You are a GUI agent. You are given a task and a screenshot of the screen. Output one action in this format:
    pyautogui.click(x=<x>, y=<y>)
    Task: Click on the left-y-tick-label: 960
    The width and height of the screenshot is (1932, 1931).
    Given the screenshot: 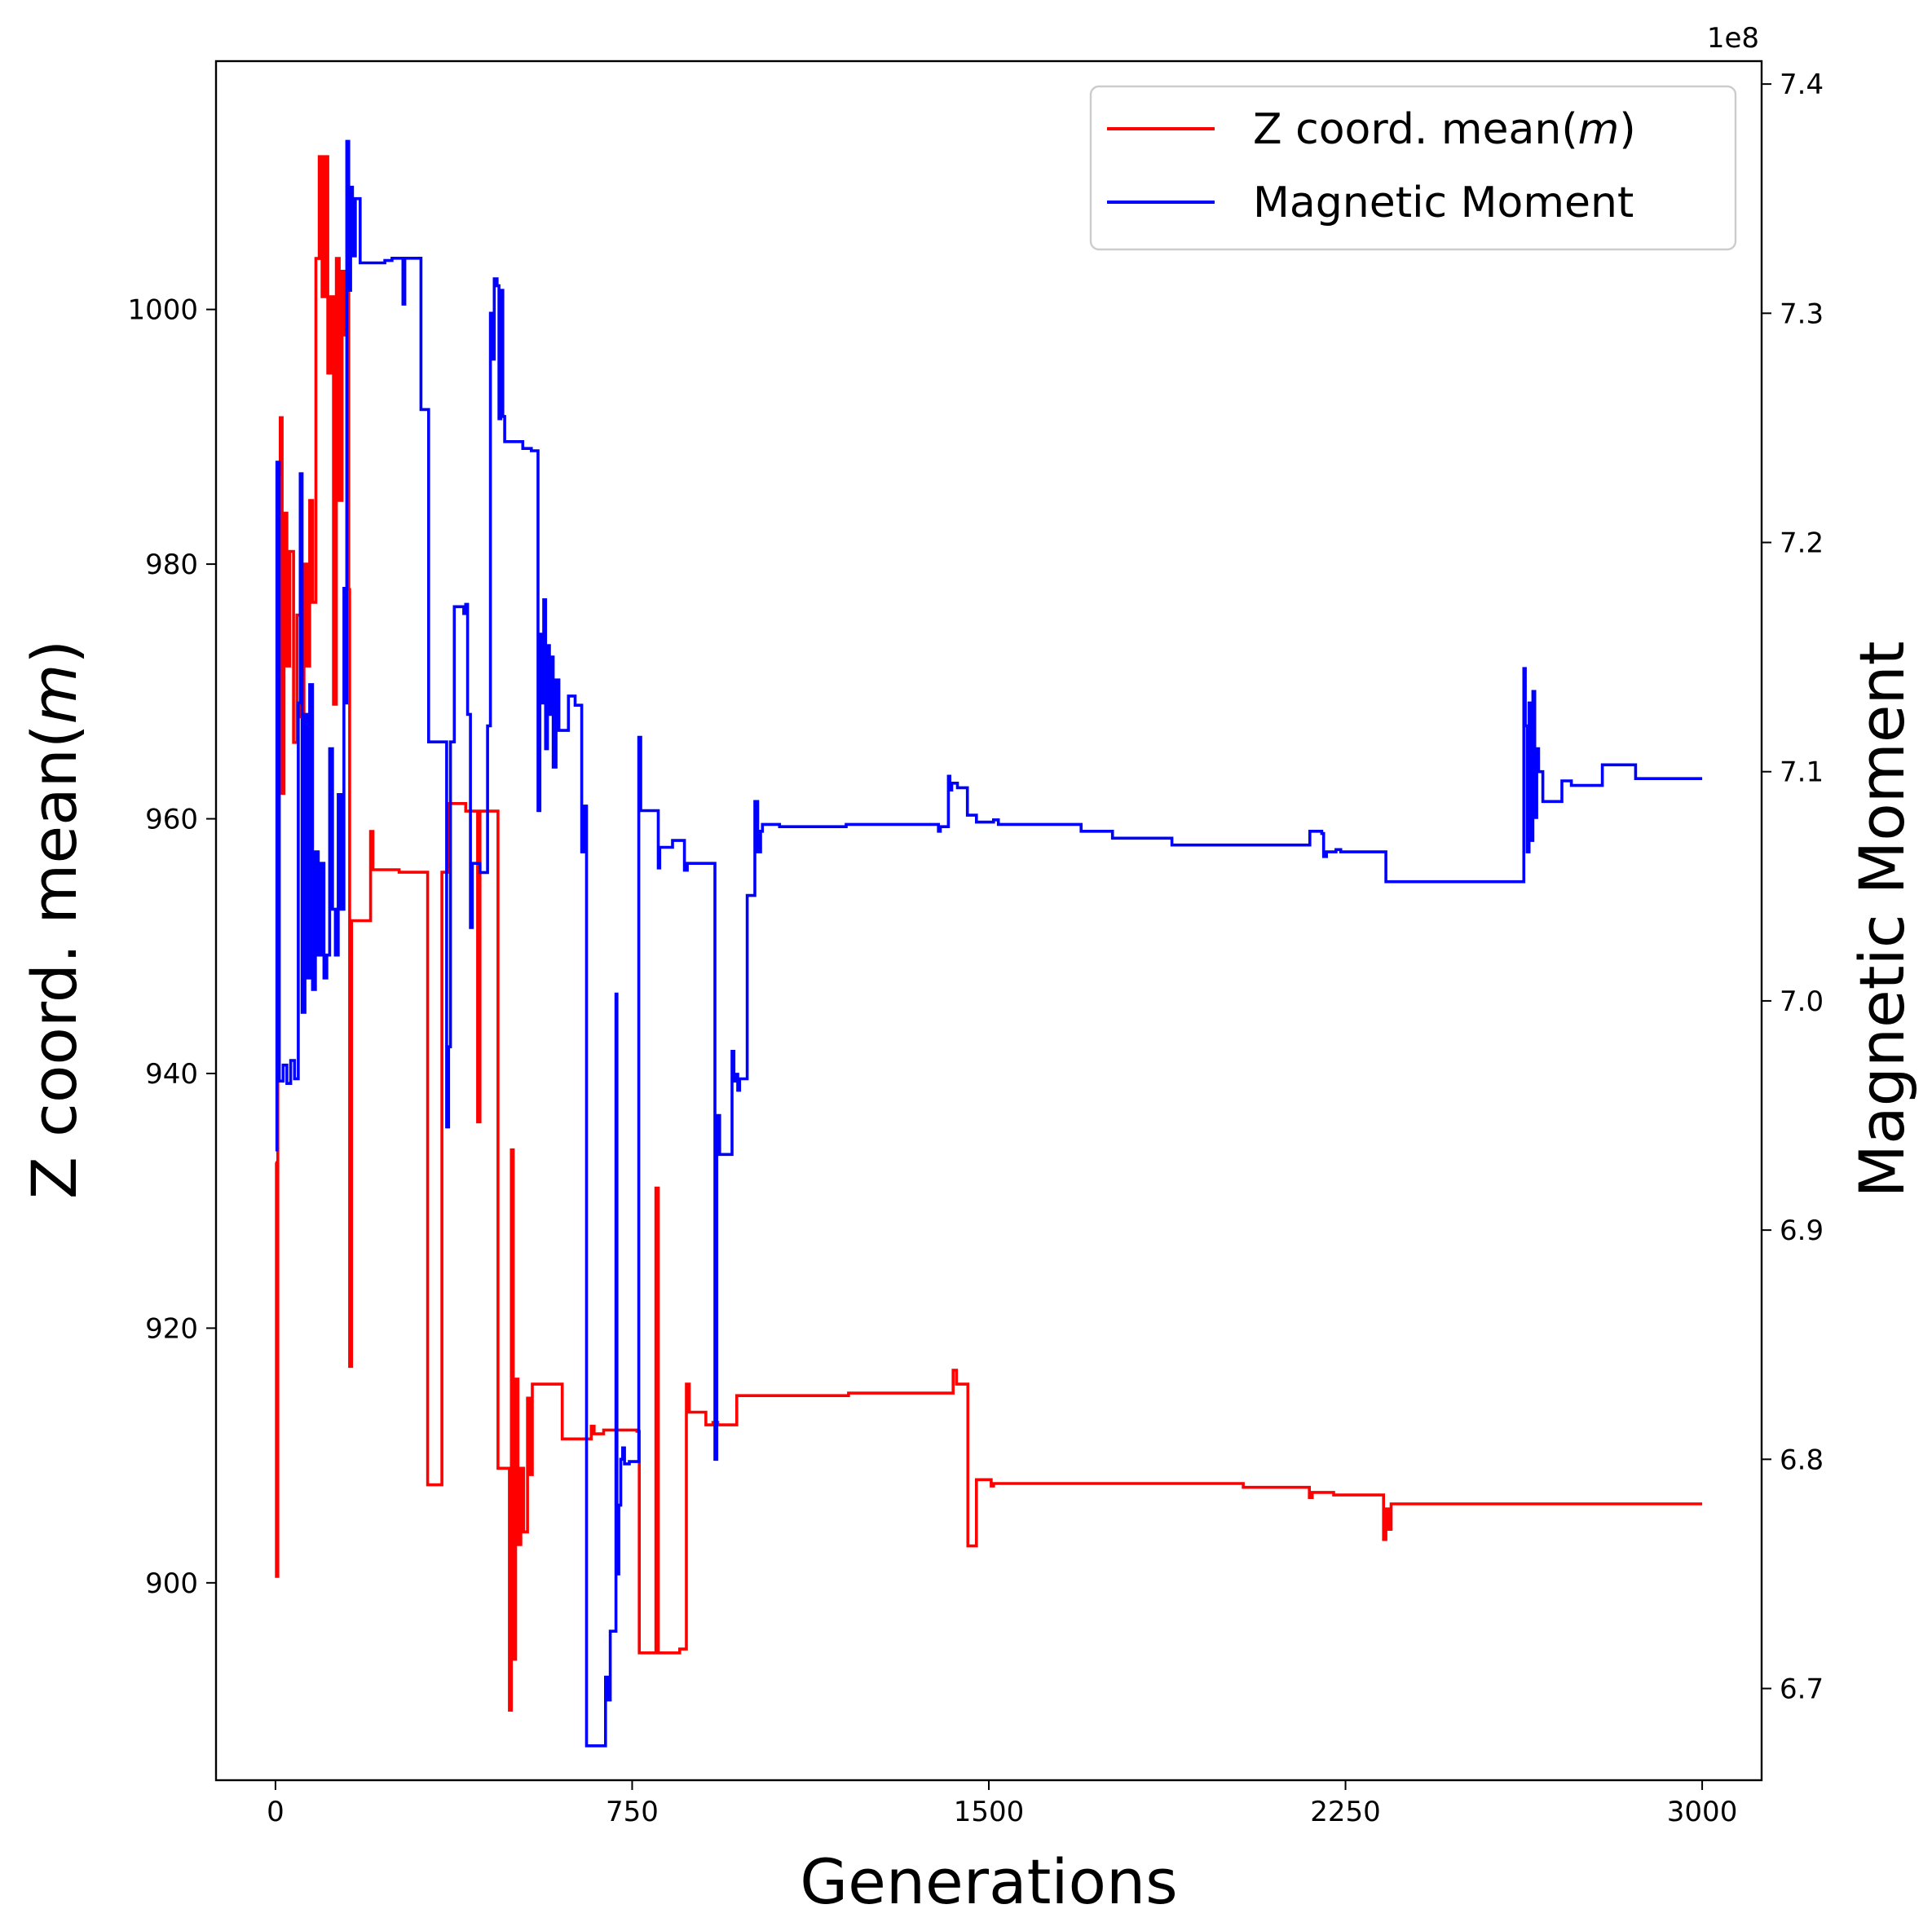 What is the action you would take?
    pyautogui.click(x=171, y=820)
    